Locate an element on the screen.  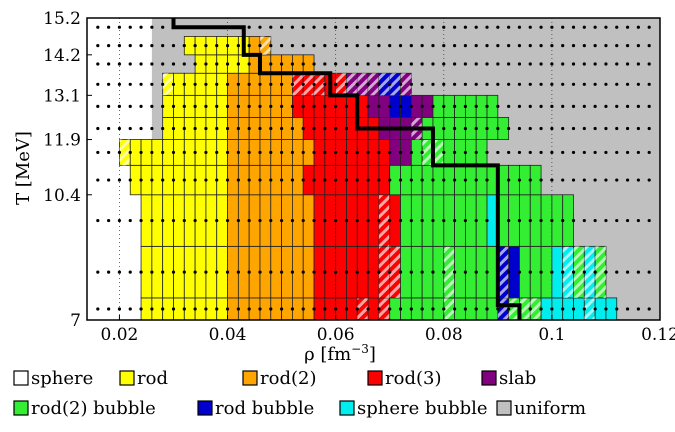
cell-rod2-r5-c17 is located at coordinates (287, 128).